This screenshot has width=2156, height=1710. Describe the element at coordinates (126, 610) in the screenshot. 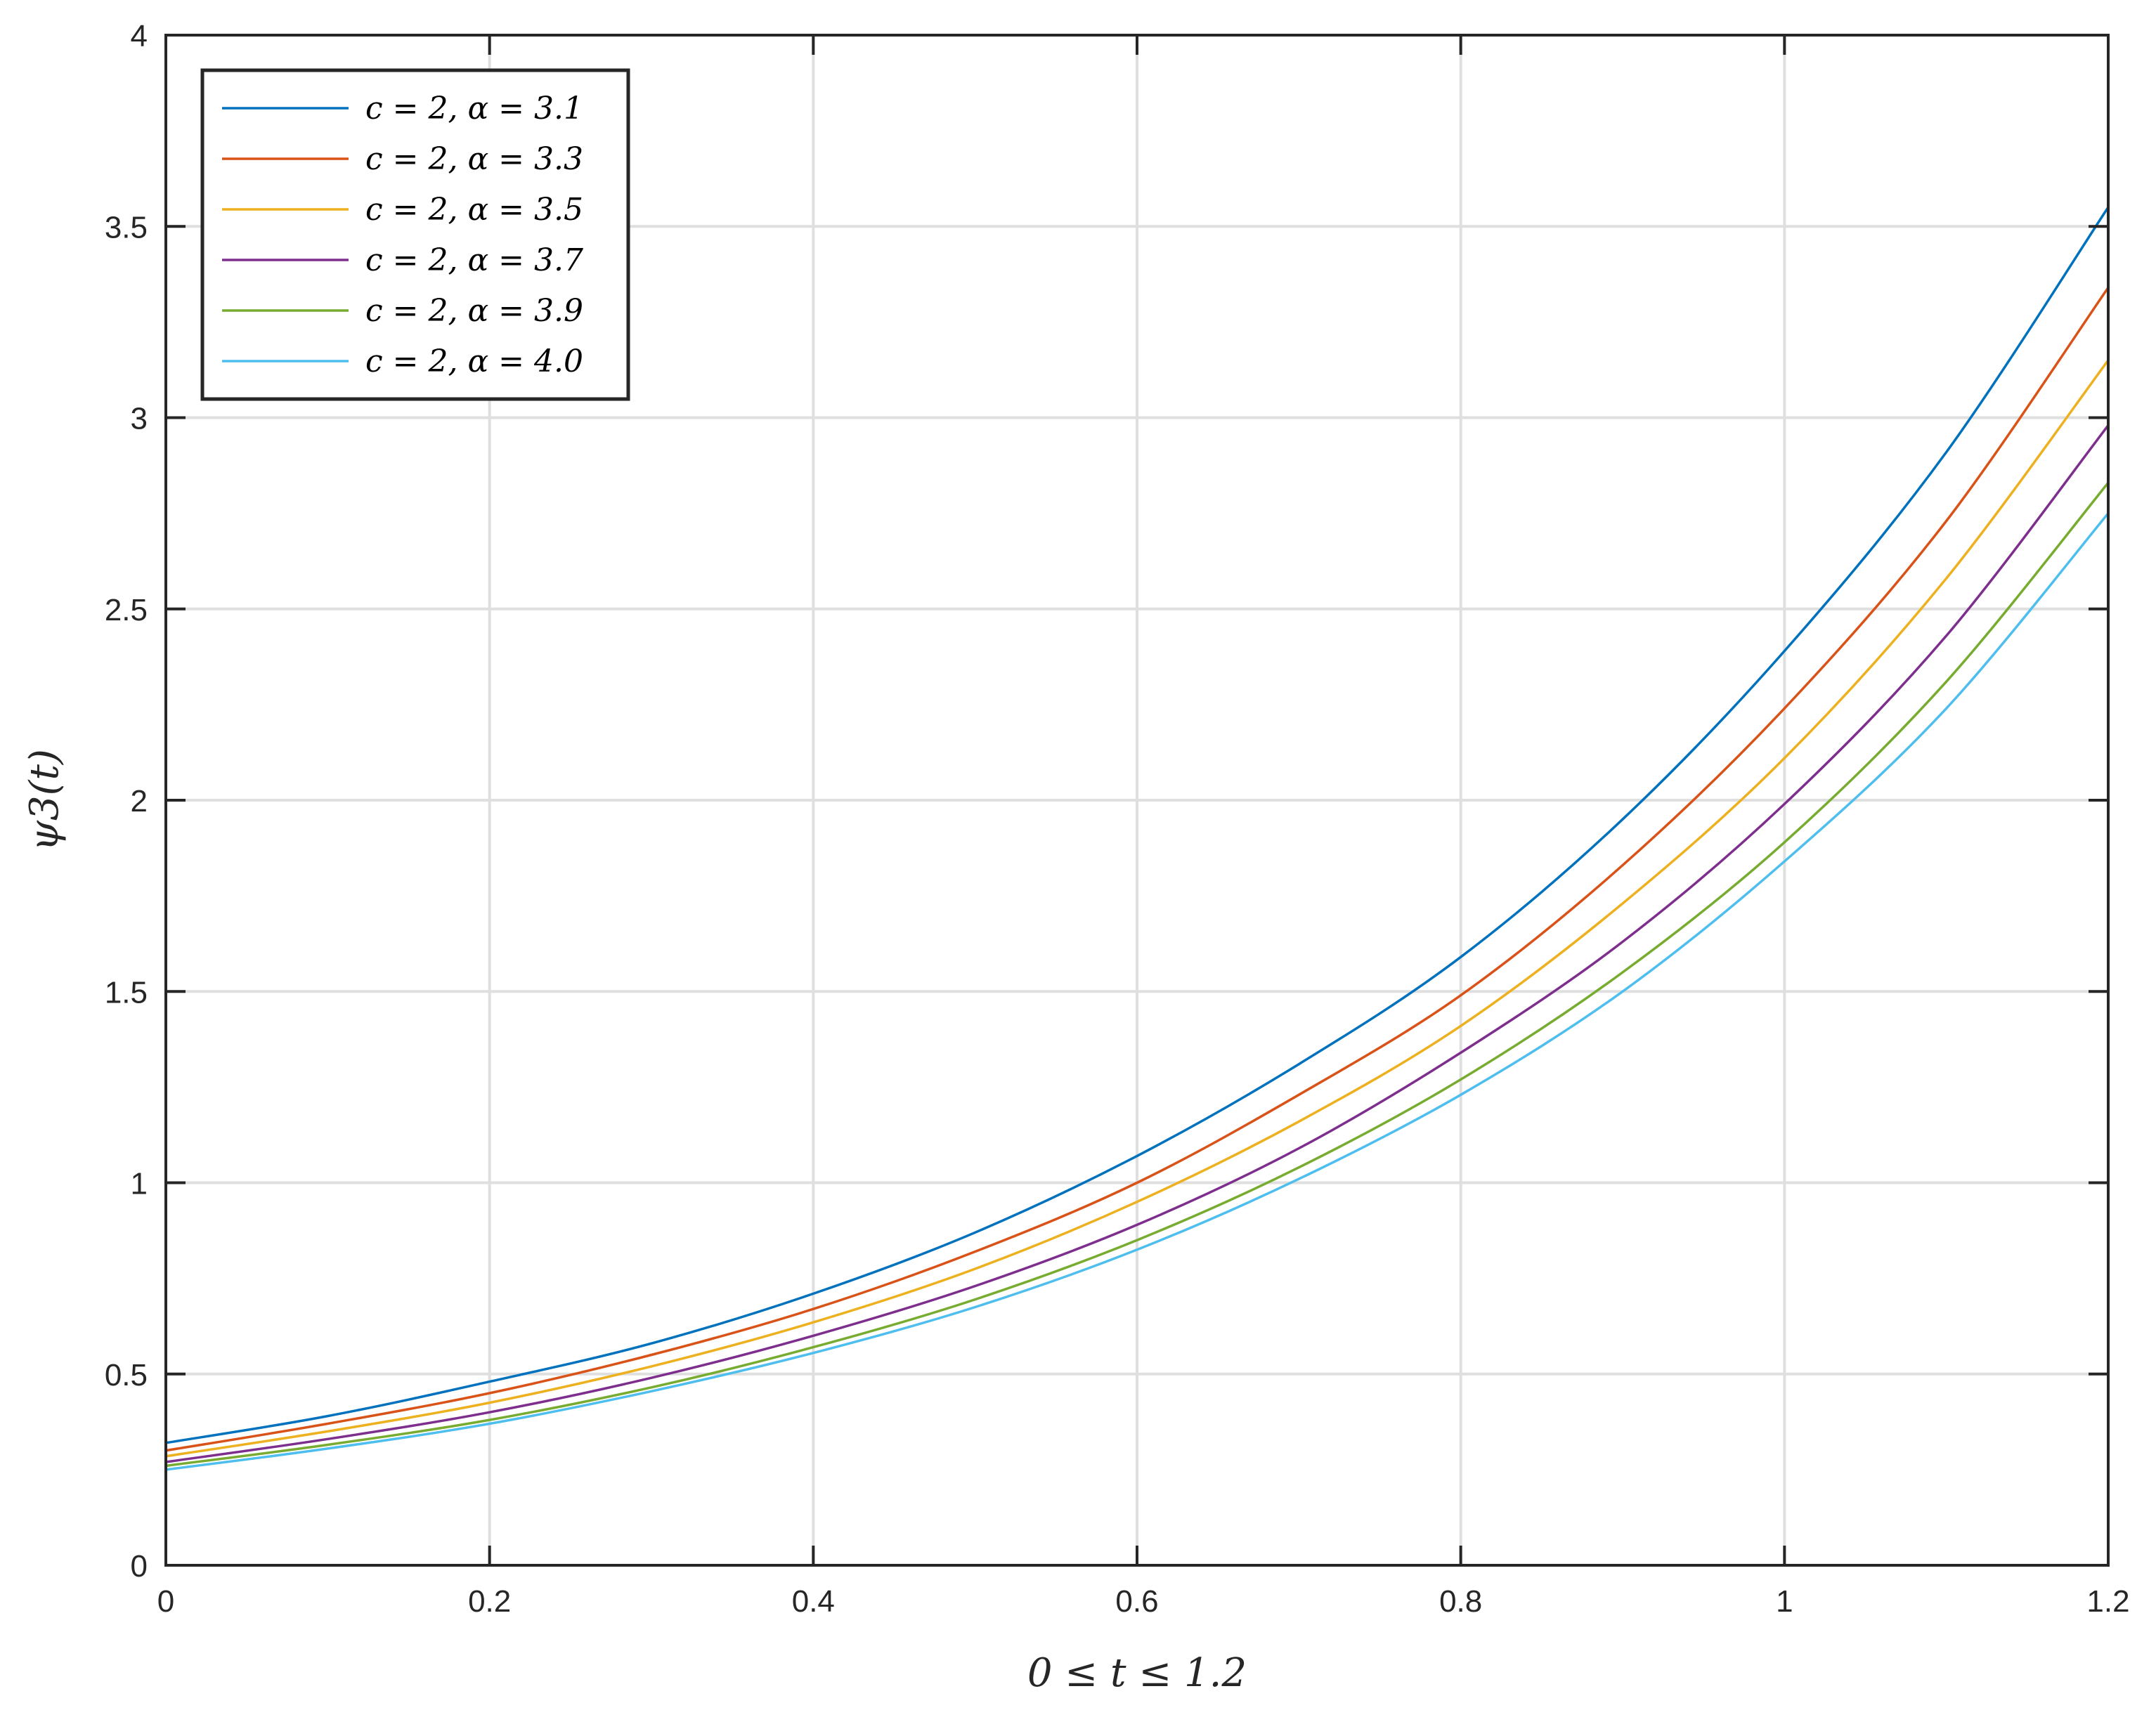

I see `y-tick-label: 2.5` at that location.